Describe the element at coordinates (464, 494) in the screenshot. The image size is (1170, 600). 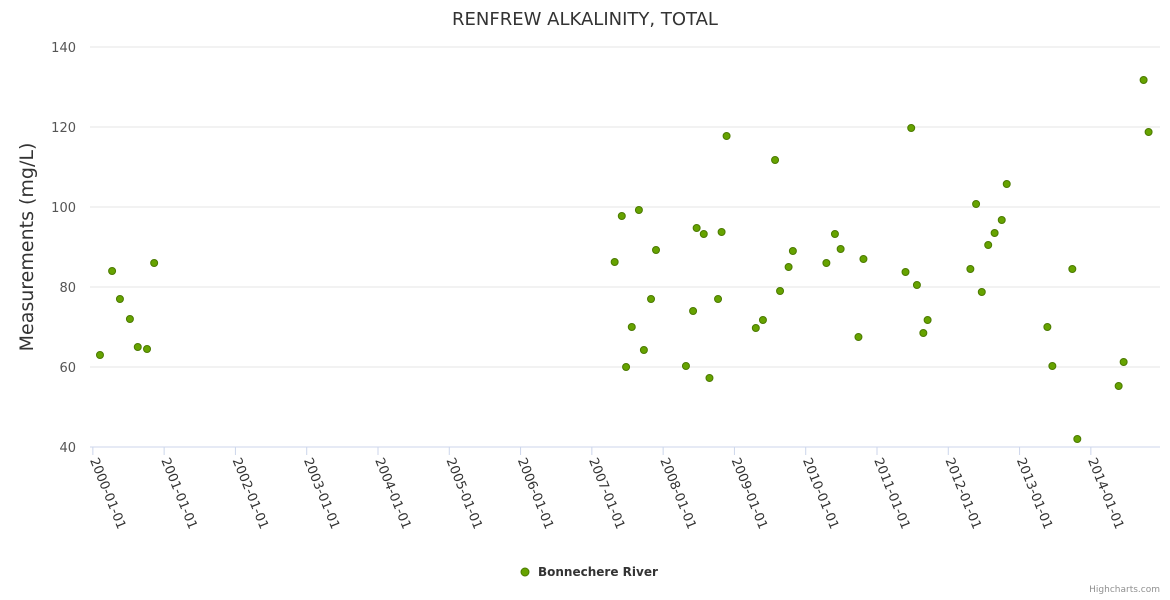
I see `x-tick-label: 2005-01-01` at that location.